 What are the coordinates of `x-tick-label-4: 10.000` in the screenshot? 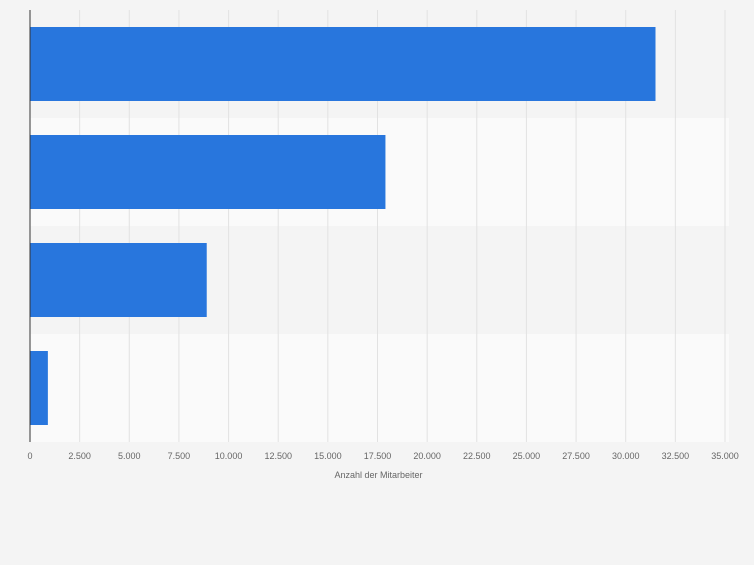 It's located at (229, 456).